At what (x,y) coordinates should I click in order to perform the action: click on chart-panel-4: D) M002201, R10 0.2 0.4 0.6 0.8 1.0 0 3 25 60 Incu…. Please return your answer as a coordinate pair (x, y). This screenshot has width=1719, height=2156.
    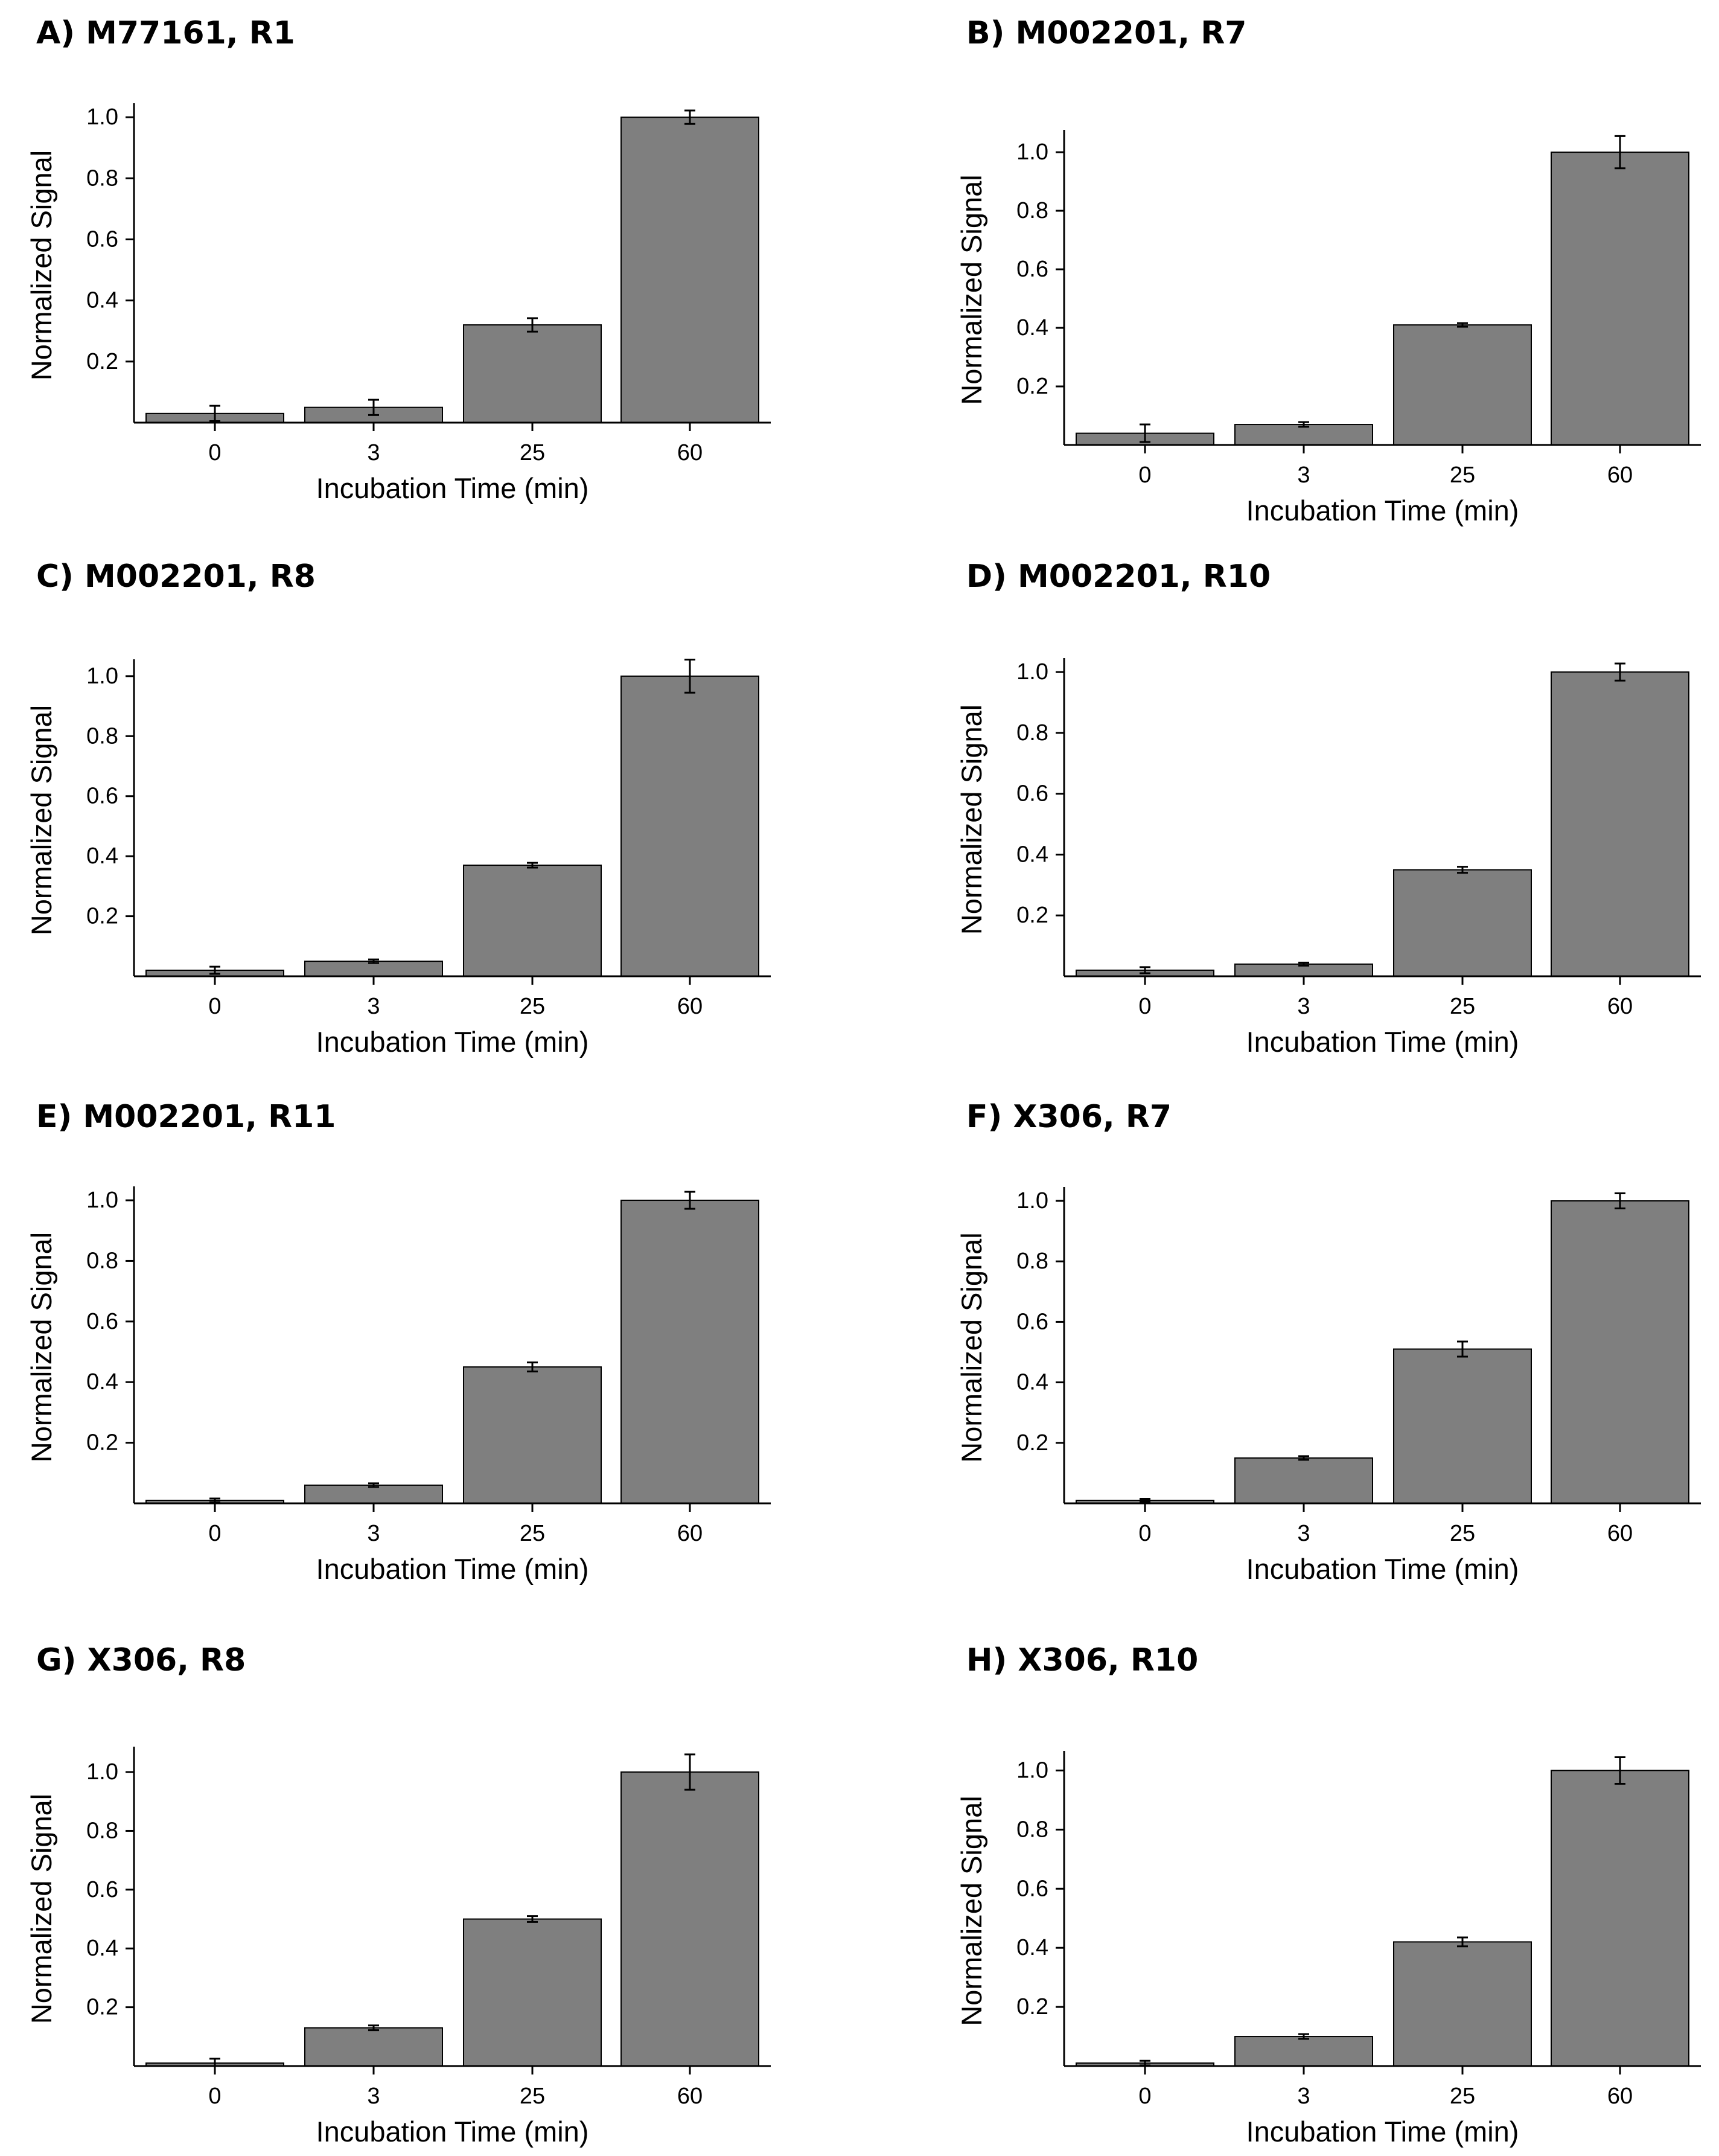
    Looking at the image, I should click on (1328, 808).